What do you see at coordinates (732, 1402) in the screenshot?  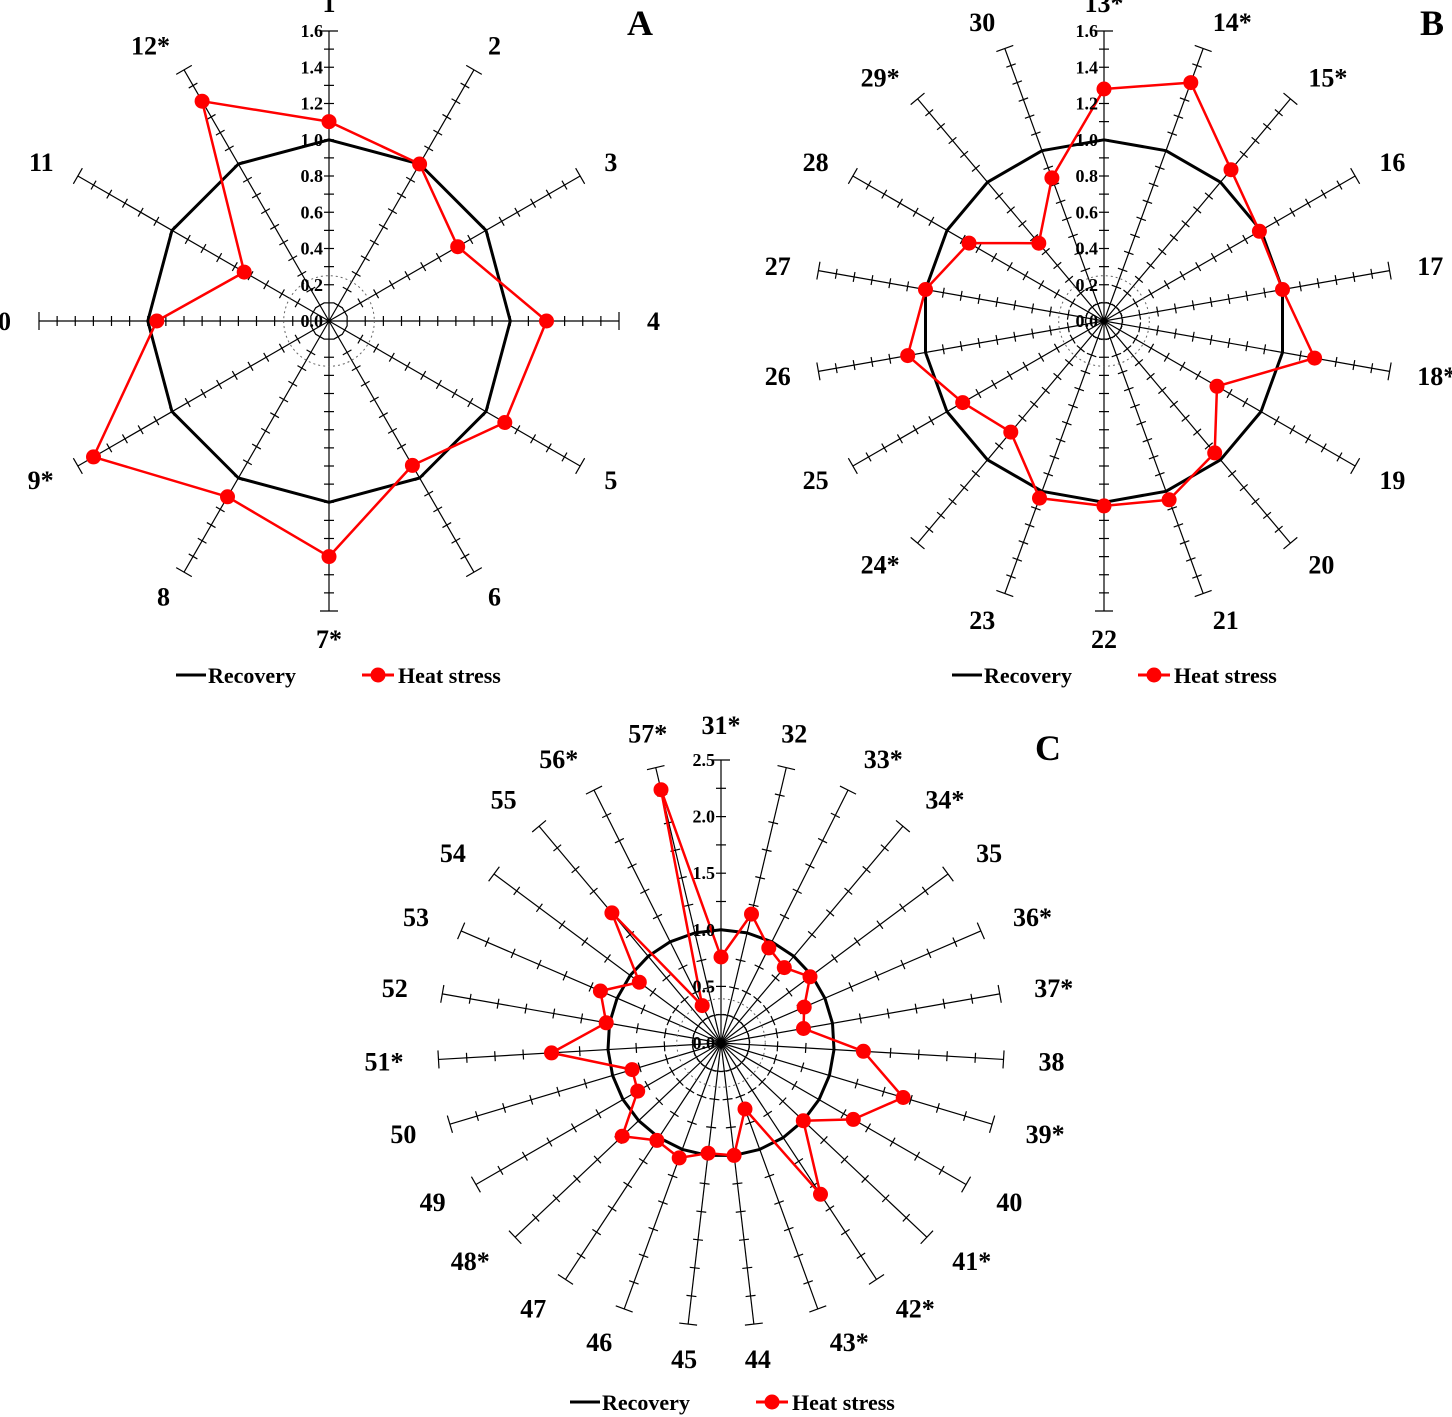 I see `legend: Recovery Heat stress` at bounding box center [732, 1402].